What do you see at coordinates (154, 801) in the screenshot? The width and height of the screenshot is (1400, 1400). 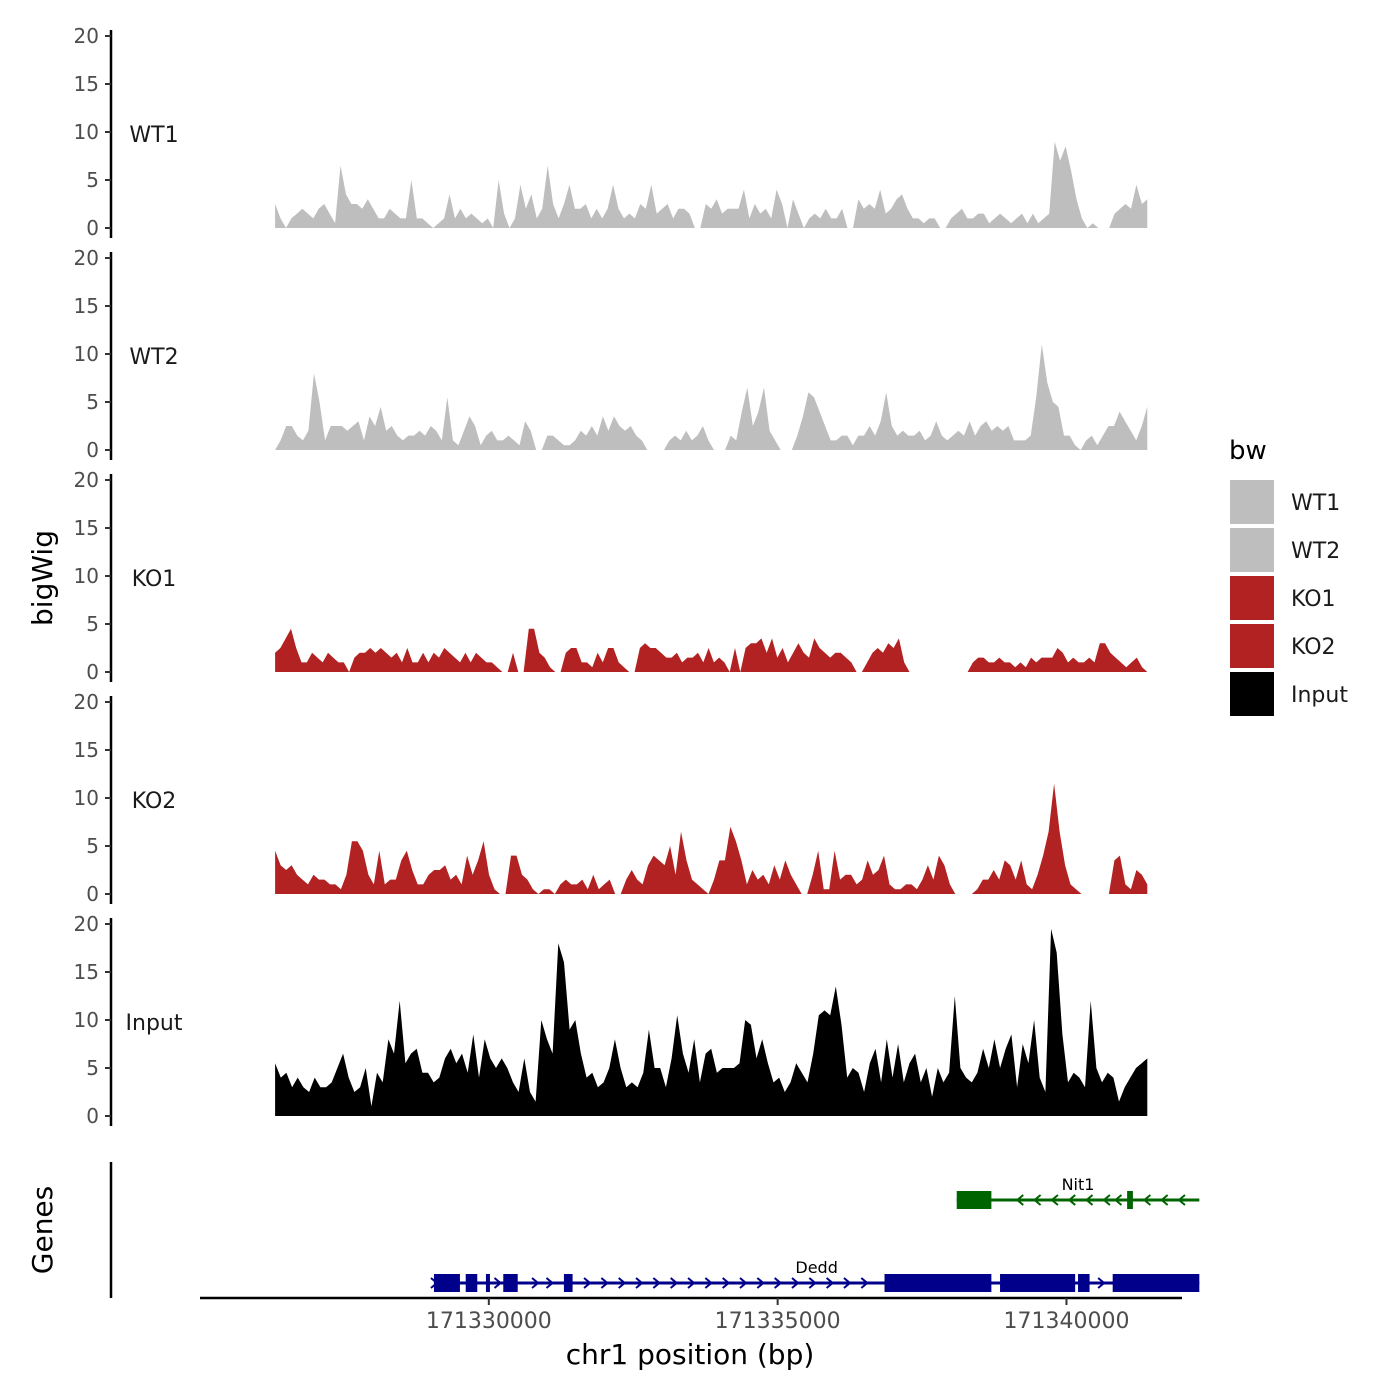 I see `track-label: KO2` at bounding box center [154, 801].